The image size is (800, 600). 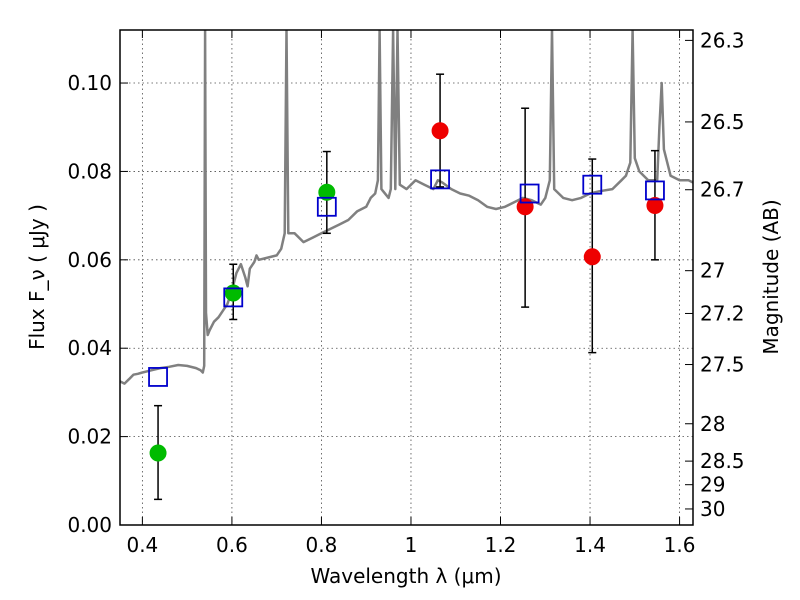 I want to click on y-tick-label: 0.00, so click(x=89, y=525).